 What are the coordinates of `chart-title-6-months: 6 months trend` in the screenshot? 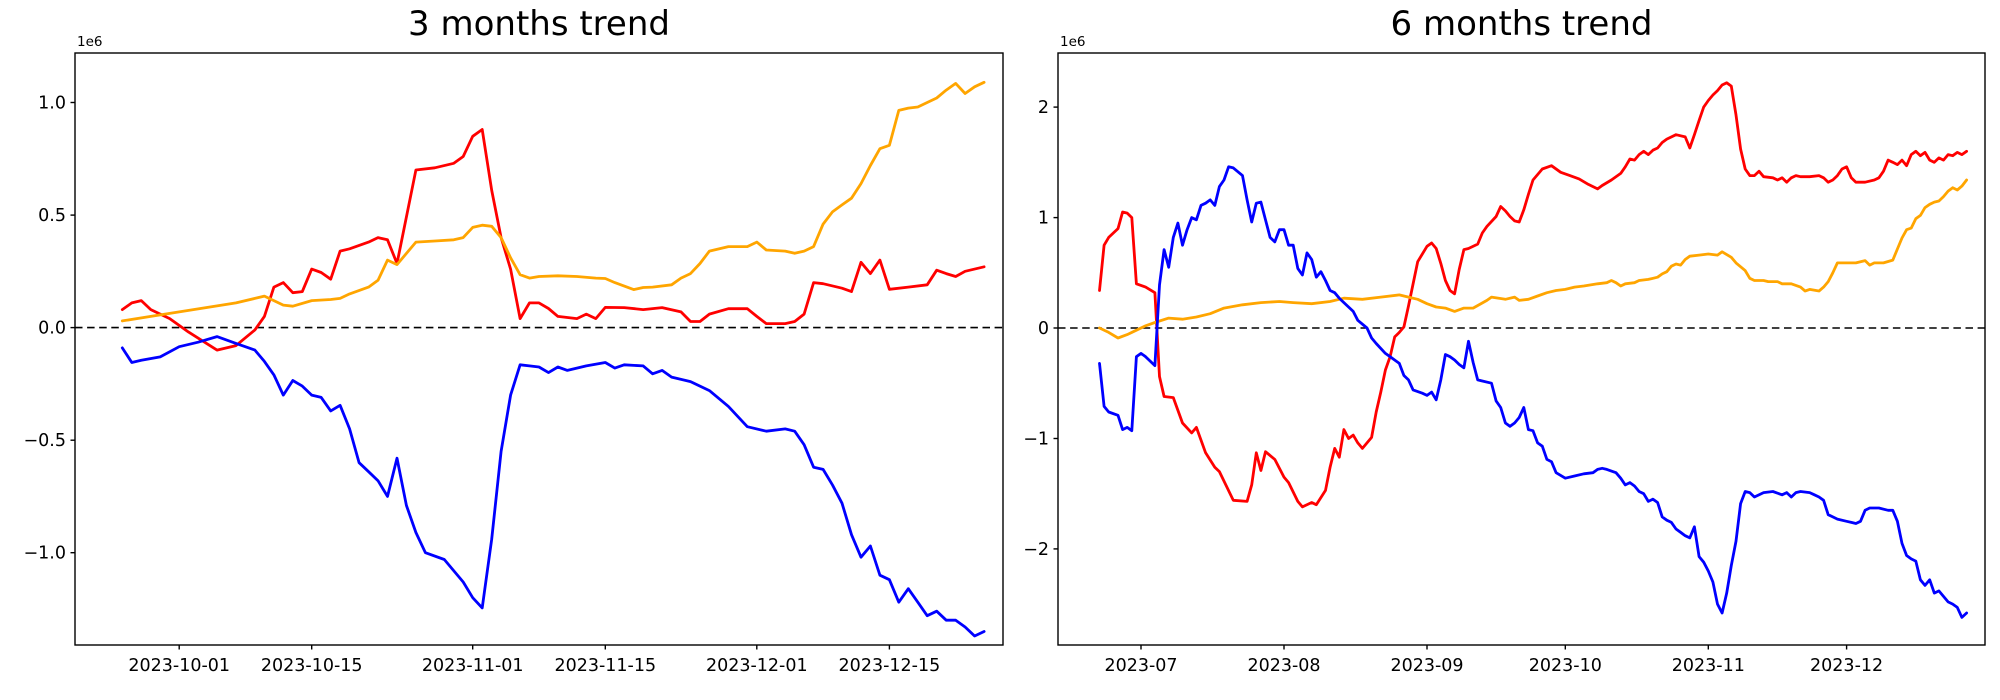 It's located at (1521, 24).